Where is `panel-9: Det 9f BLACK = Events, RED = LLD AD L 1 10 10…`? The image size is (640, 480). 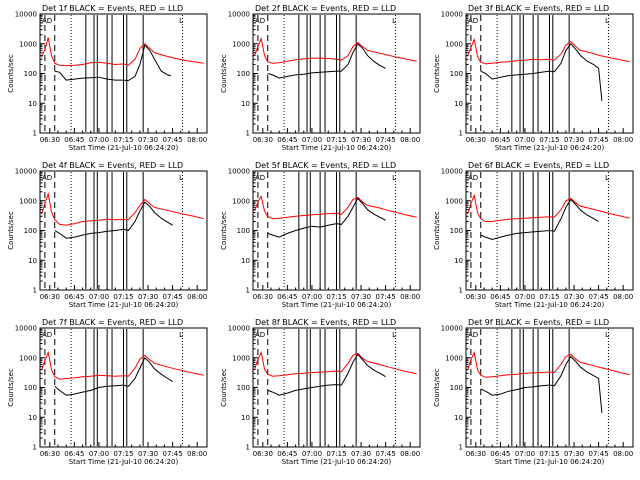 panel-9: Det 9f BLACK = Events, RED = LLD AD L 1 10 10… is located at coordinates (533, 392).